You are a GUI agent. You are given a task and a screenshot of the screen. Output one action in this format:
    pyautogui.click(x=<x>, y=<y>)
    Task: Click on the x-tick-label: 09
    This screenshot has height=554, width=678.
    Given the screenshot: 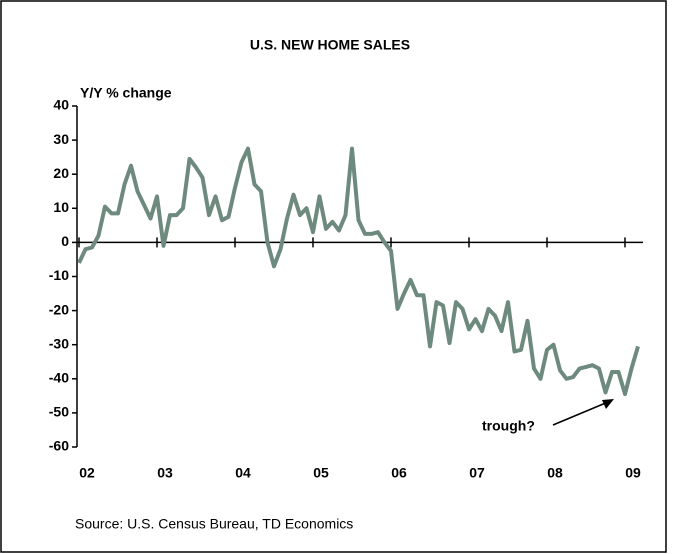 What is the action you would take?
    pyautogui.click(x=633, y=473)
    